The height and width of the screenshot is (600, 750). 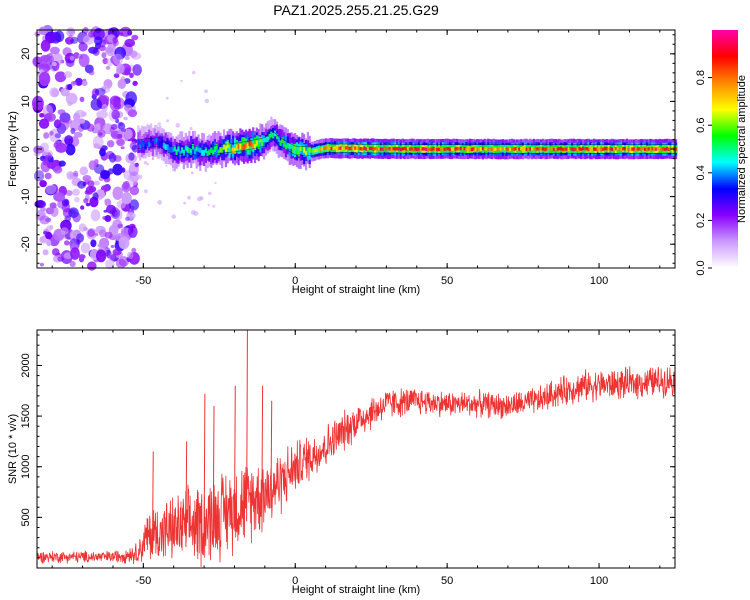 What do you see at coordinates (356, 590) in the screenshot?
I see `snr-x-label: Height of straight line (km)` at bounding box center [356, 590].